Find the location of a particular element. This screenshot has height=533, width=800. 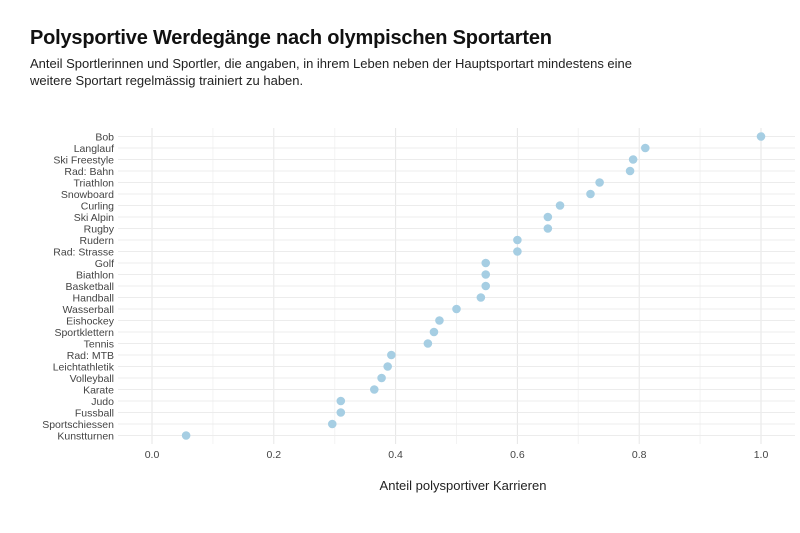

category-label: Sportklettern is located at coordinates (84, 333).